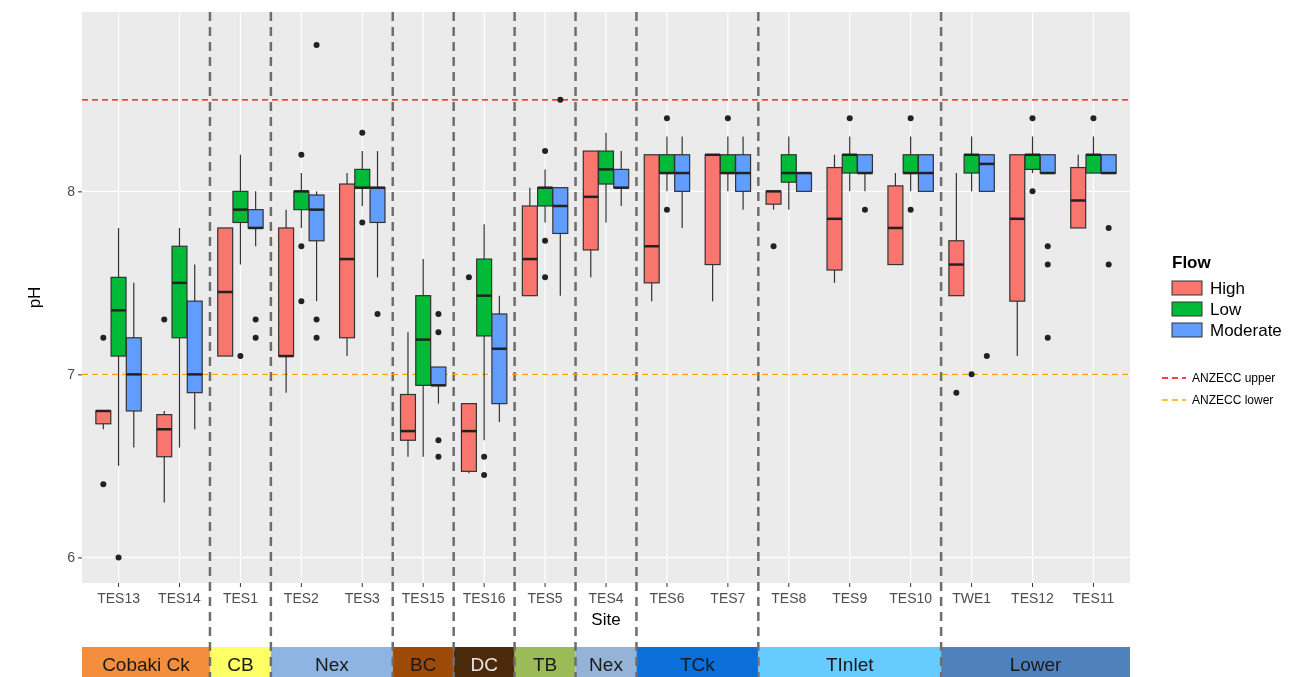 This screenshot has width=1306, height=677. Describe the element at coordinates (1192, 262) in the screenshot. I see `legend-title: Flow` at that location.